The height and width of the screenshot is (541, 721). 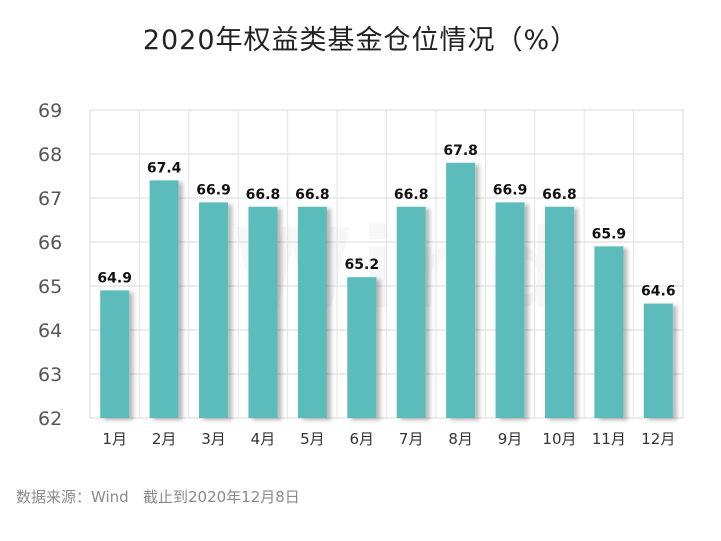 What do you see at coordinates (559, 439) in the screenshot?
I see `x-tick-label: 10月` at bounding box center [559, 439].